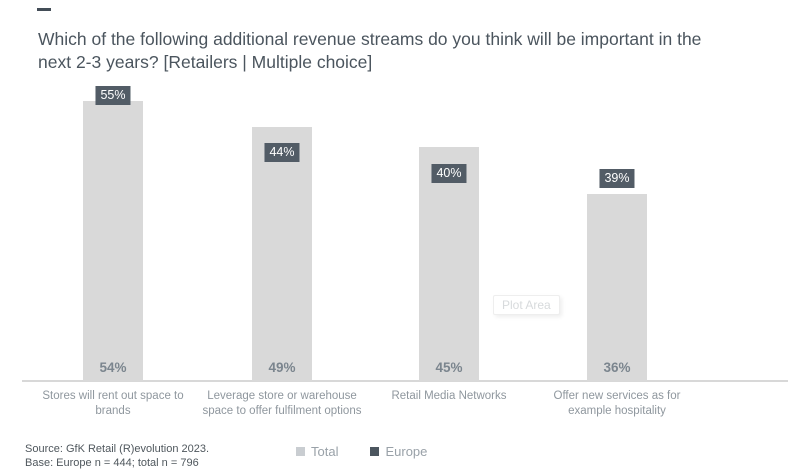 The width and height of the screenshot is (800, 476). Describe the element at coordinates (113, 367) in the screenshot. I see `total-value-label: 54%` at that location.